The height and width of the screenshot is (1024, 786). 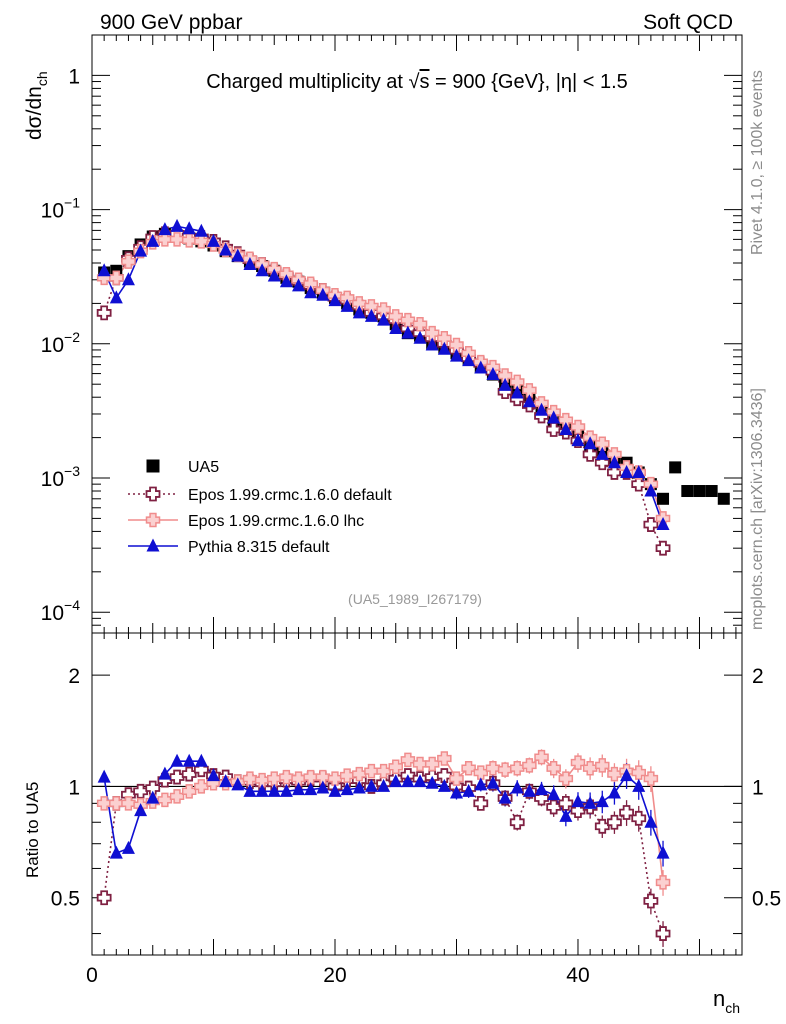 What do you see at coordinates (61, 611) in the screenshot?
I see `y-tick-label: 10⁻⁴` at bounding box center [61, 611].